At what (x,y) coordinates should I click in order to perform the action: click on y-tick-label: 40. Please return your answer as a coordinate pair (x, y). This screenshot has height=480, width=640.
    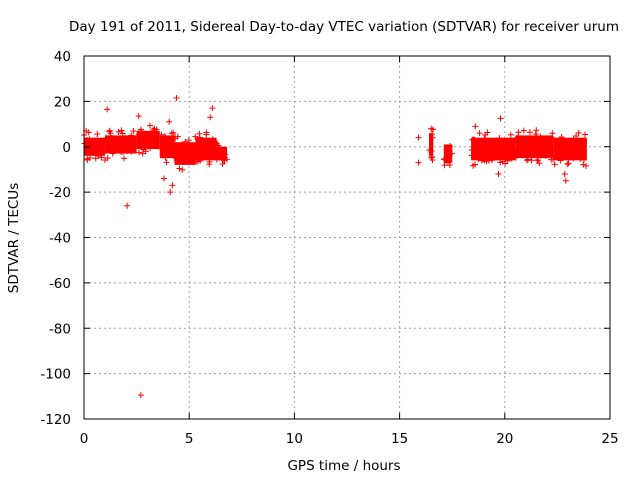
    Looking at the image, I should click on (62, 57).